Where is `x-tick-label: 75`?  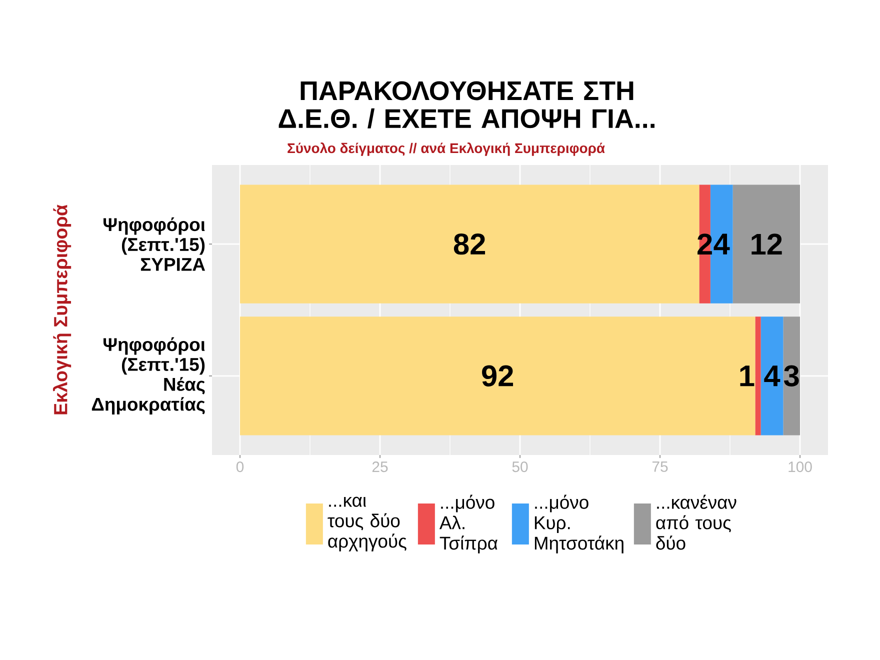 x-tick-label: 75 is located at coordinates (660, 467).